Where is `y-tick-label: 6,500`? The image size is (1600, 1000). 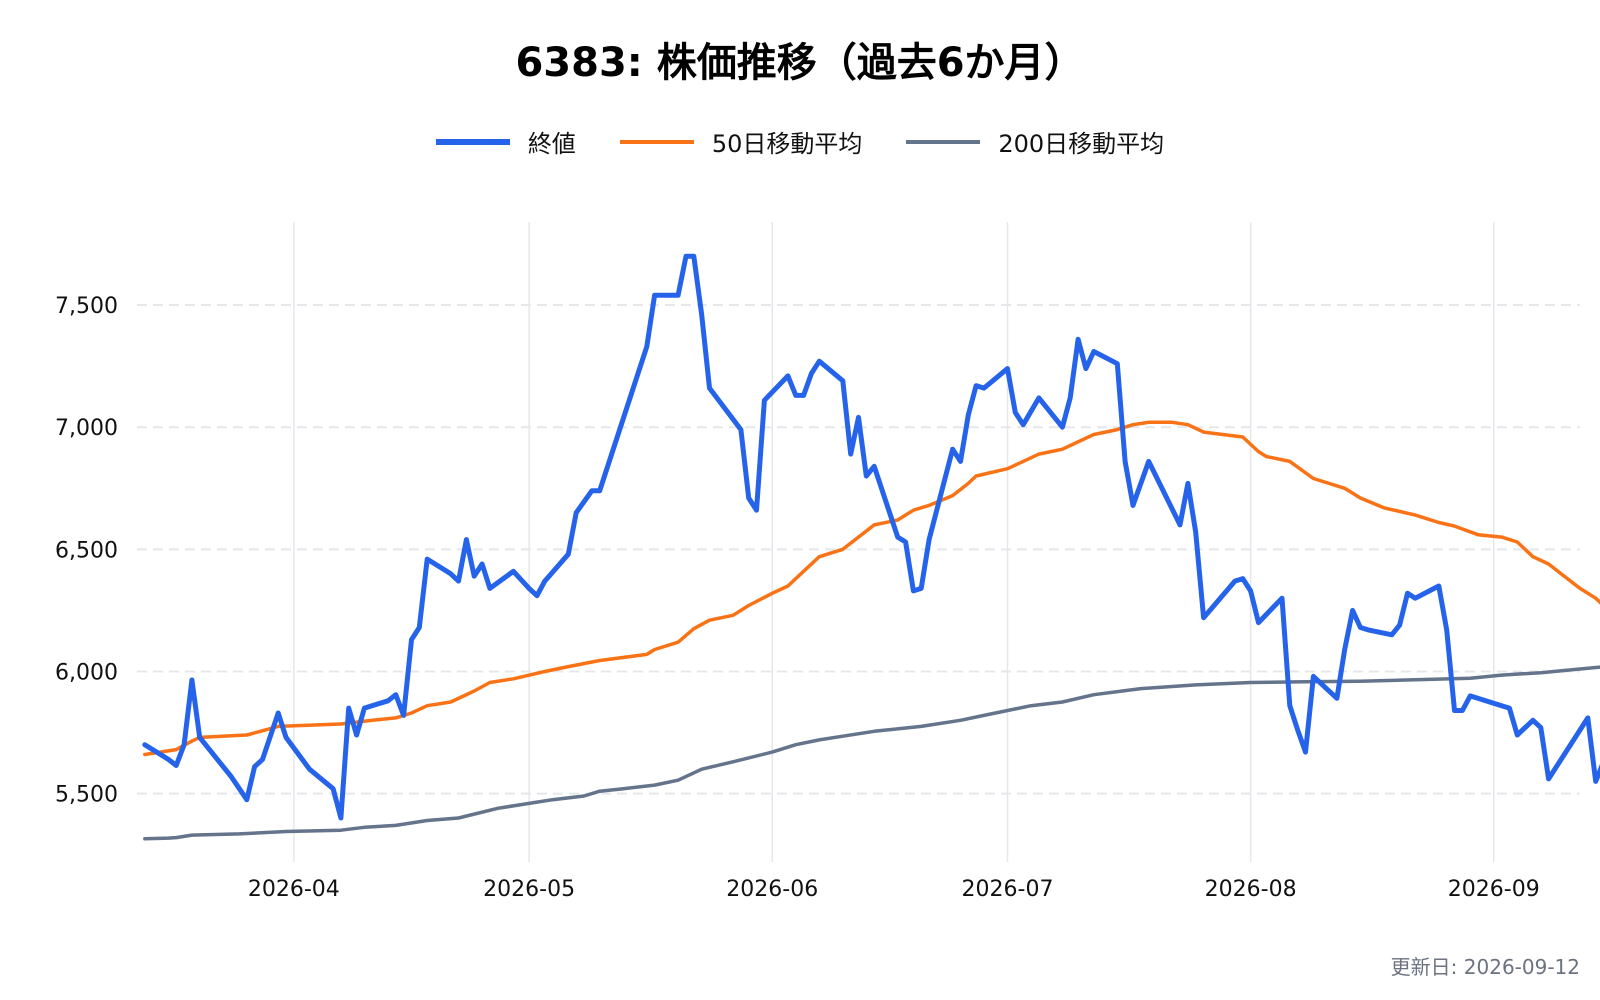
y-tick-label: 6,500 is located at coordinates (86, 550).